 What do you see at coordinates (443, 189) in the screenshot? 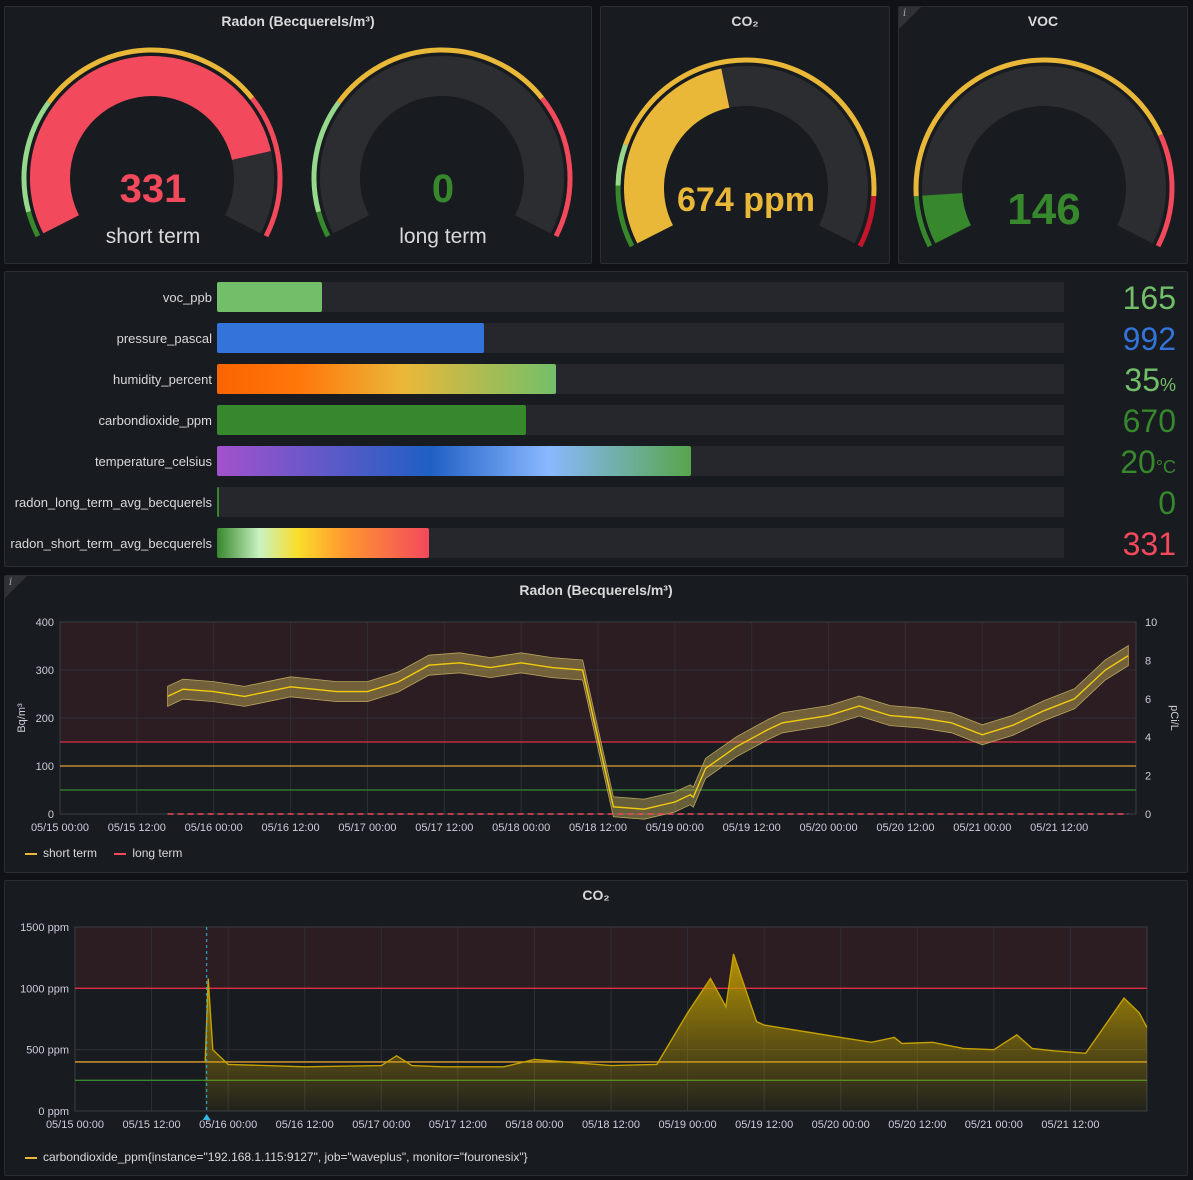
I see `radon-long-value: 0` at bounding box center [443, 189].